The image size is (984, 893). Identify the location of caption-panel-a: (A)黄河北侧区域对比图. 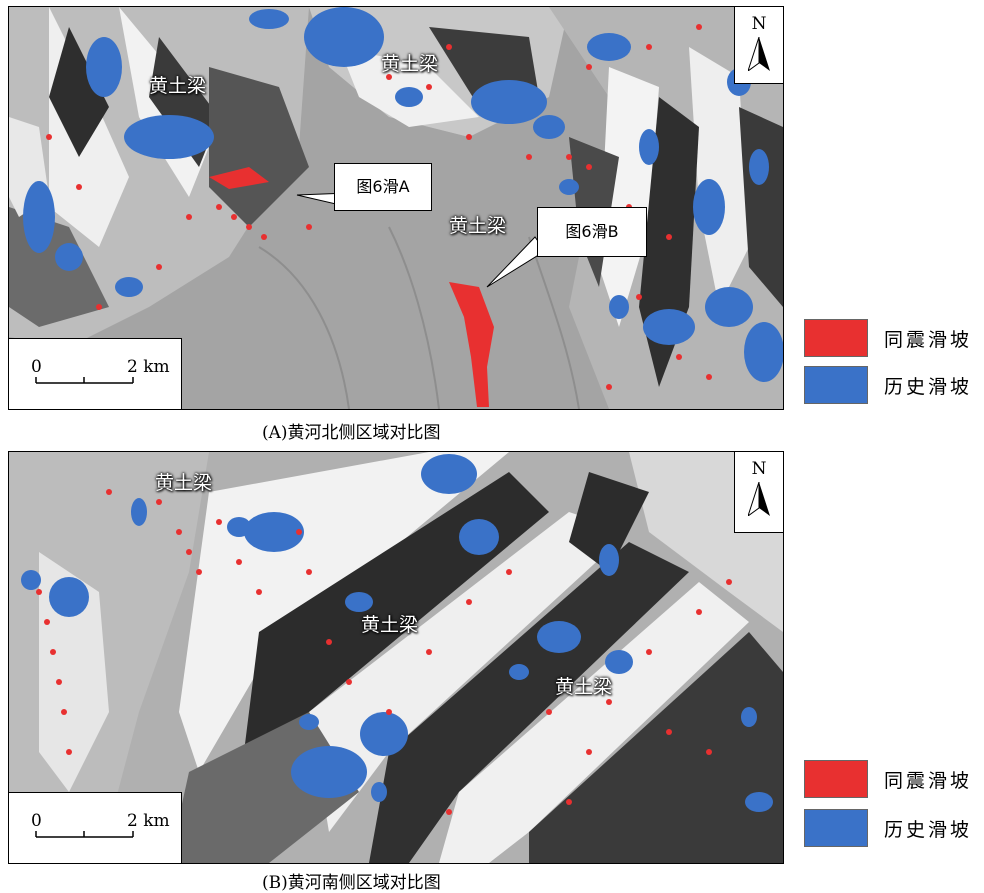
(351, 433).